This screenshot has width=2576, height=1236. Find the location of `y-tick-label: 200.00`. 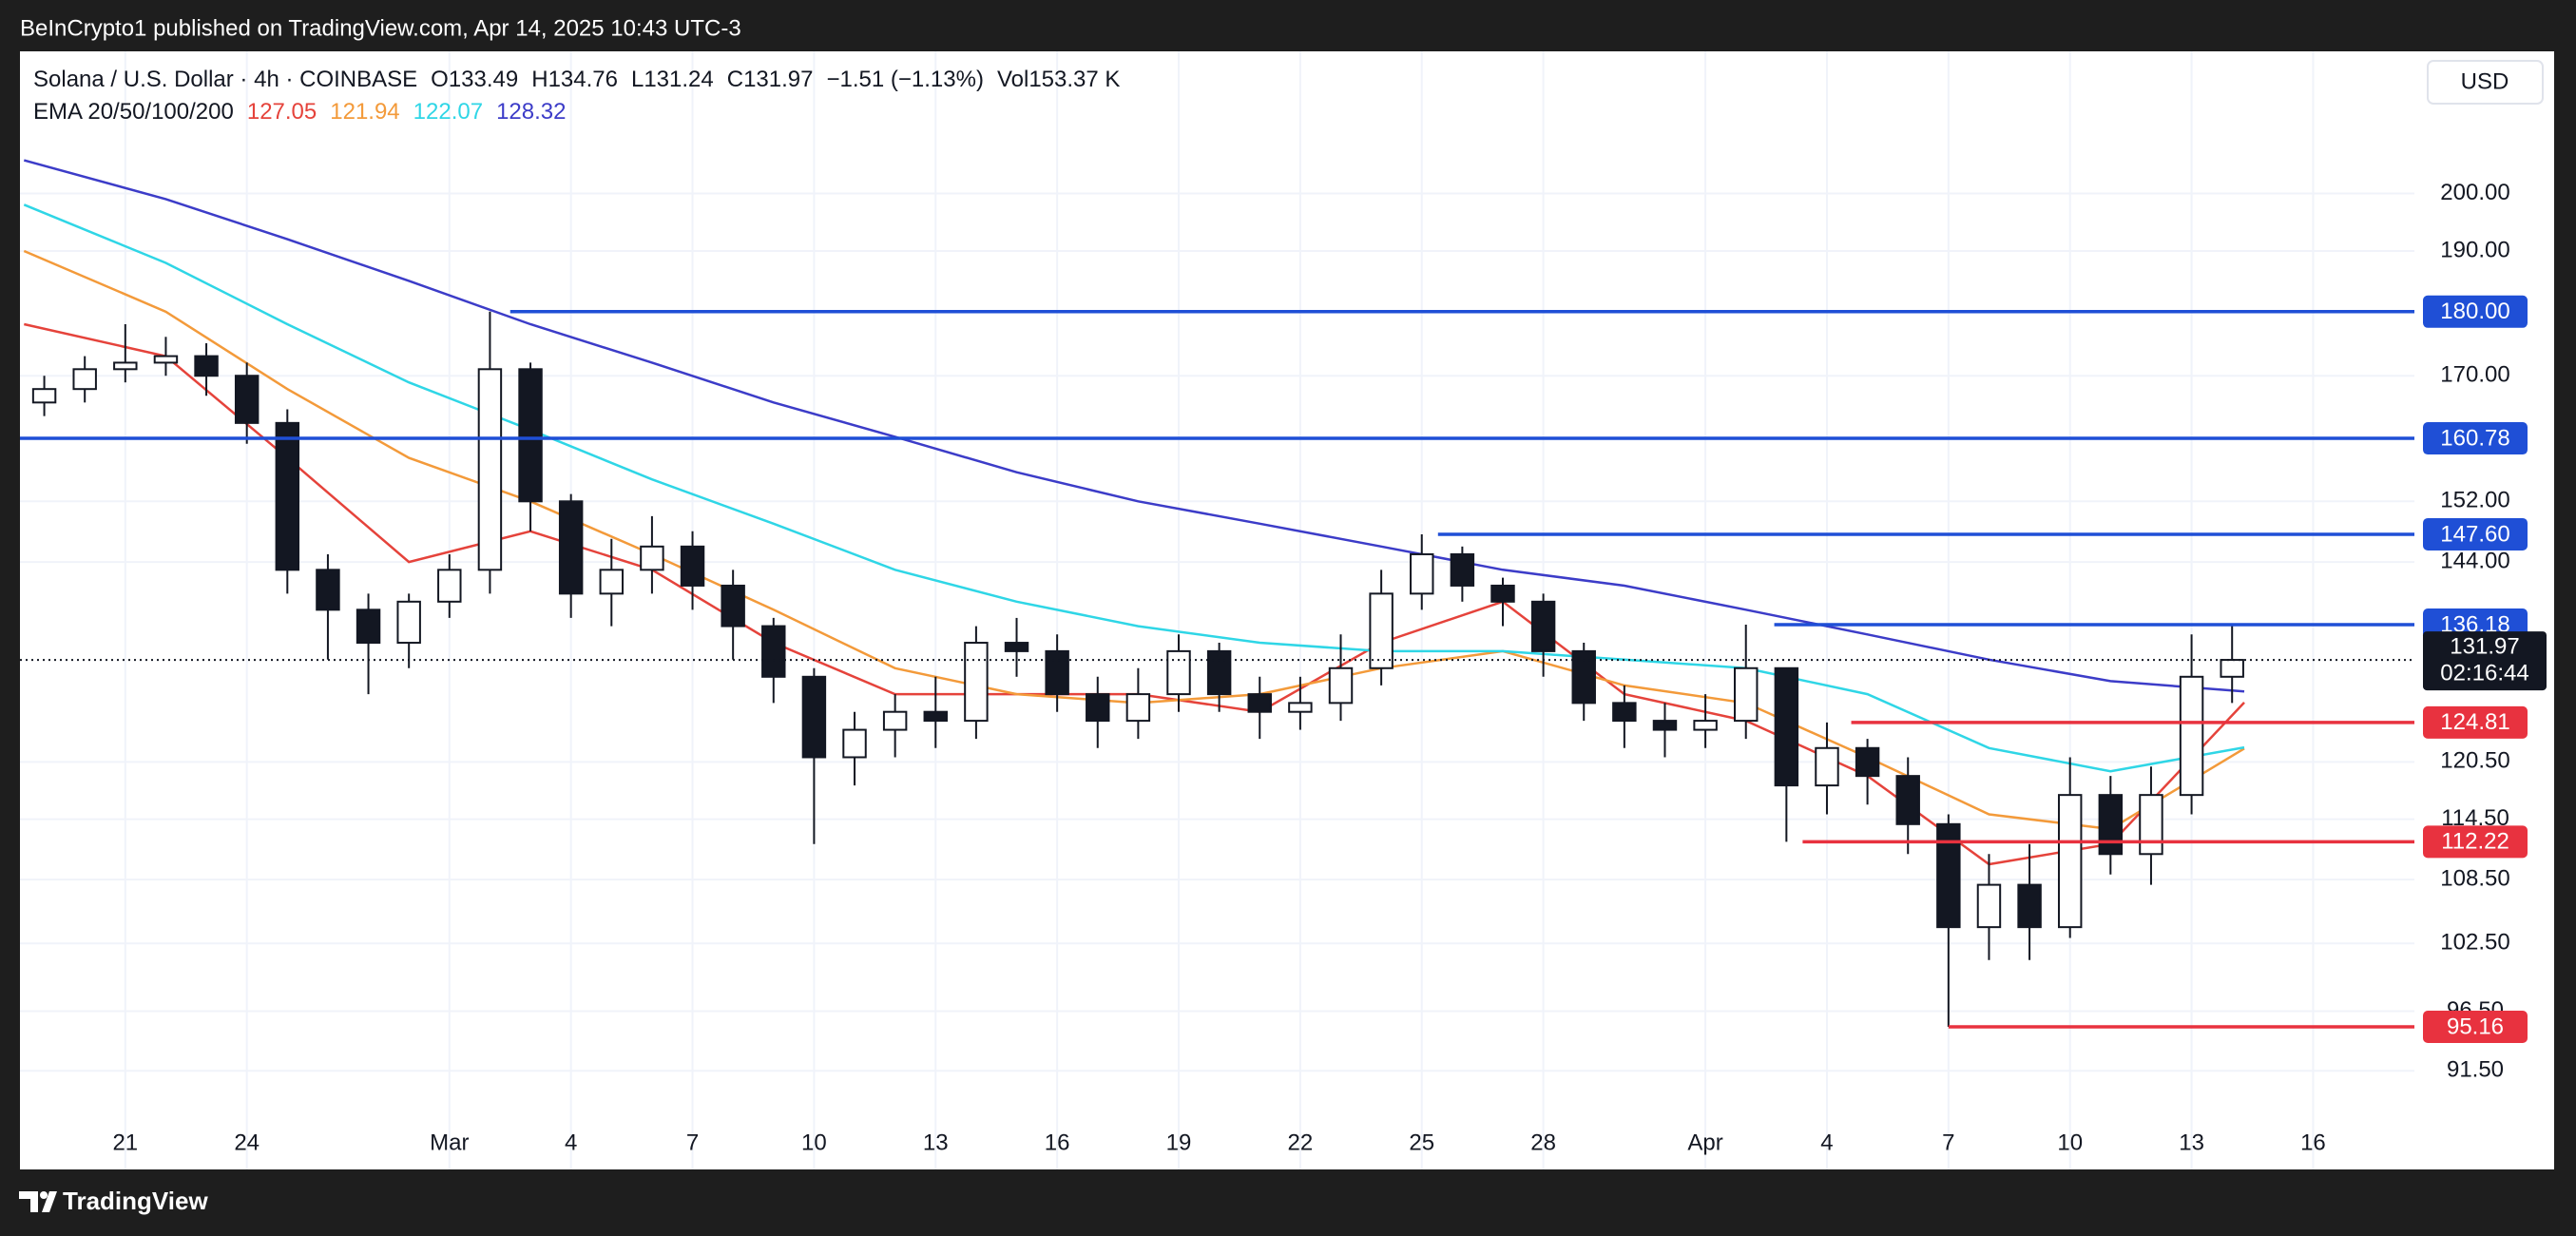

y-tick-label: 200.00 is located at coordinates (2475, 193).